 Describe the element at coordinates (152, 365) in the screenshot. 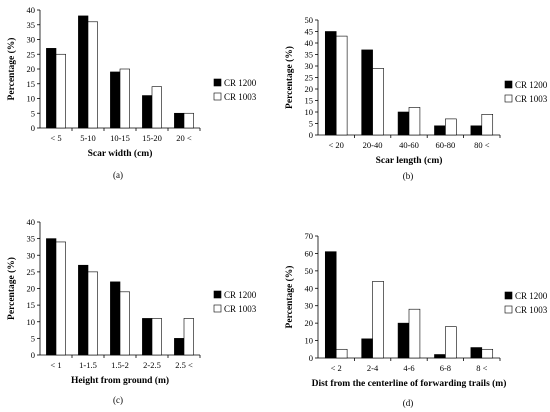

I see `x-tick-label: 2-2.5` at that location.